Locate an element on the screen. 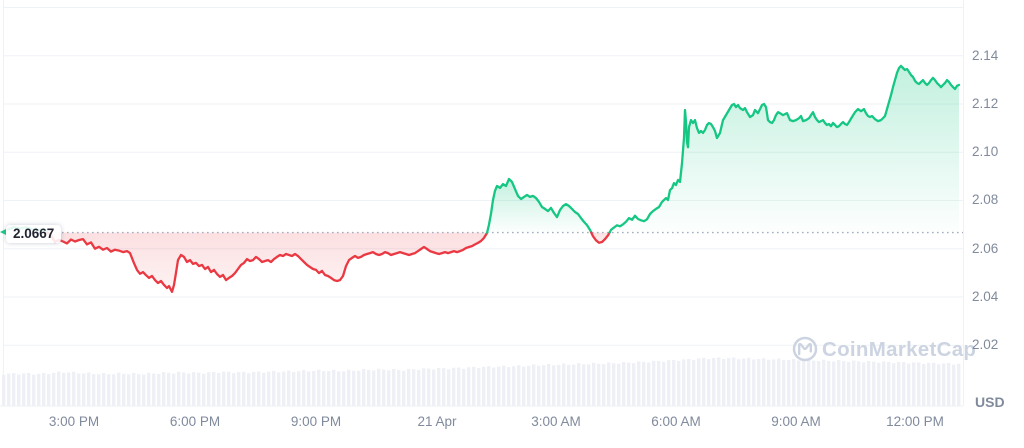 The width and height of the screenshot is (1024, 448). watermark-text: CoinMarketCap is located at coordinates (899, 349).